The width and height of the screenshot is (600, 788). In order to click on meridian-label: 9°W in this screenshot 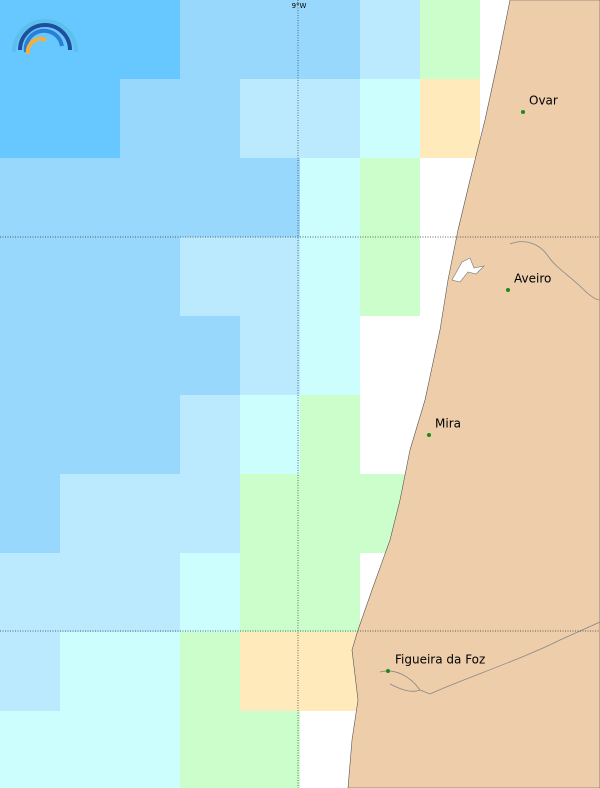, I will do `click(299, 6)`.